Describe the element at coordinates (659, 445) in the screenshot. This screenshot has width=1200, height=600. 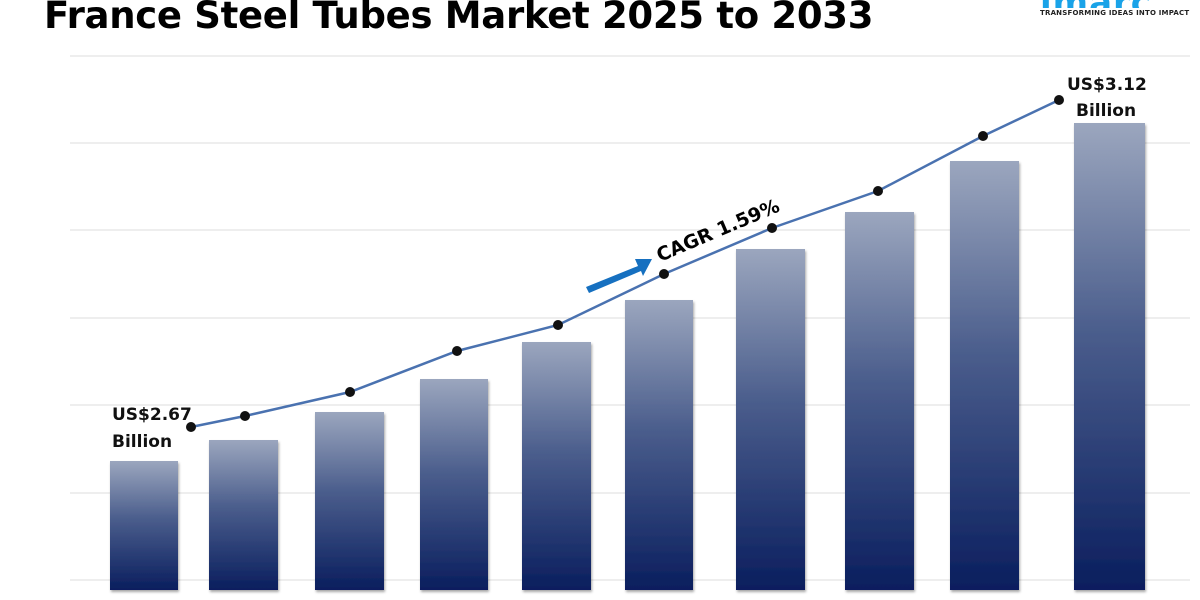
I see `bar-2029` at that location.